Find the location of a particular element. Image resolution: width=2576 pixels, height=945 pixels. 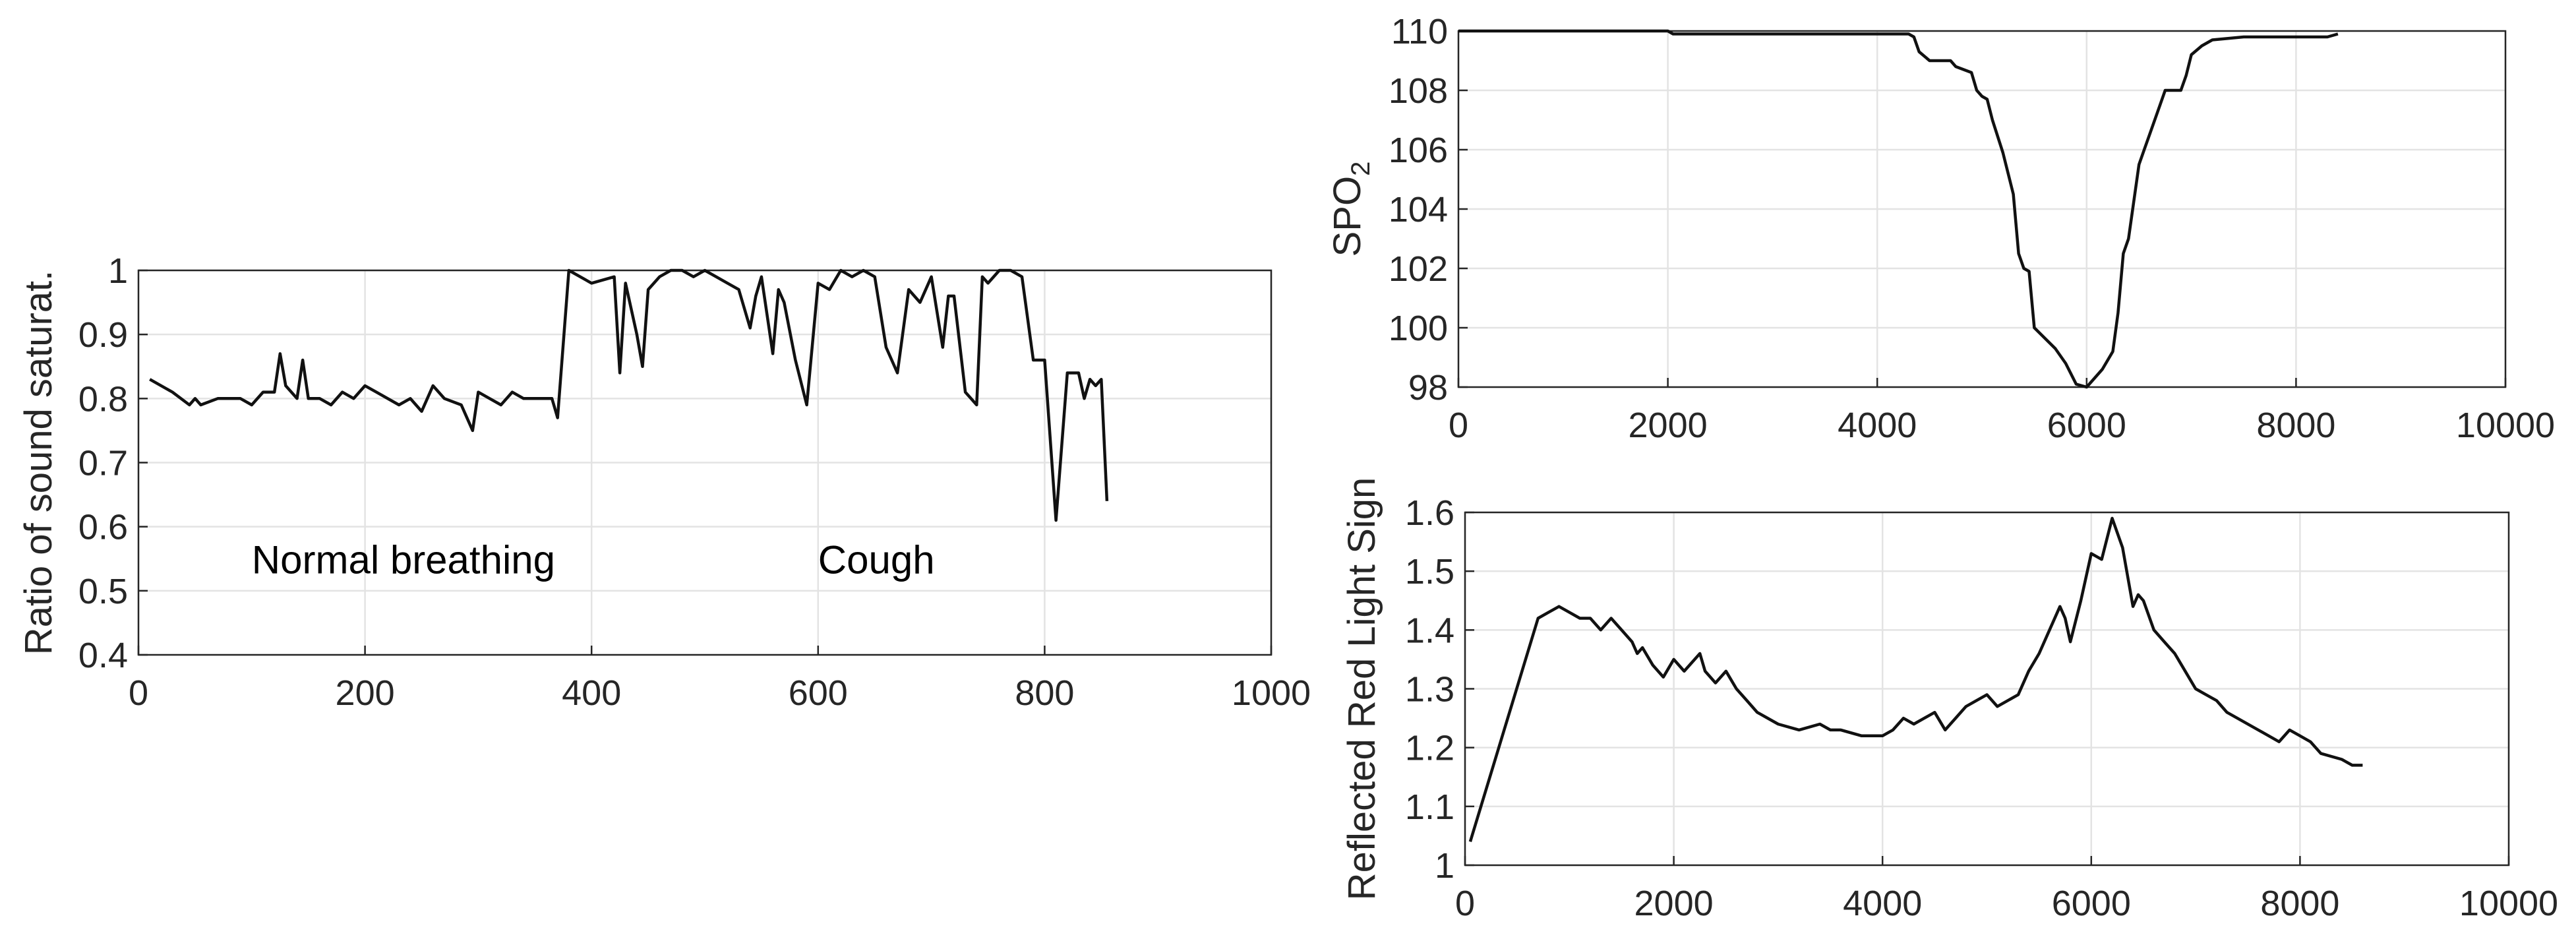

y-tick-label: 0.7 is located at coordinates (103, 463).